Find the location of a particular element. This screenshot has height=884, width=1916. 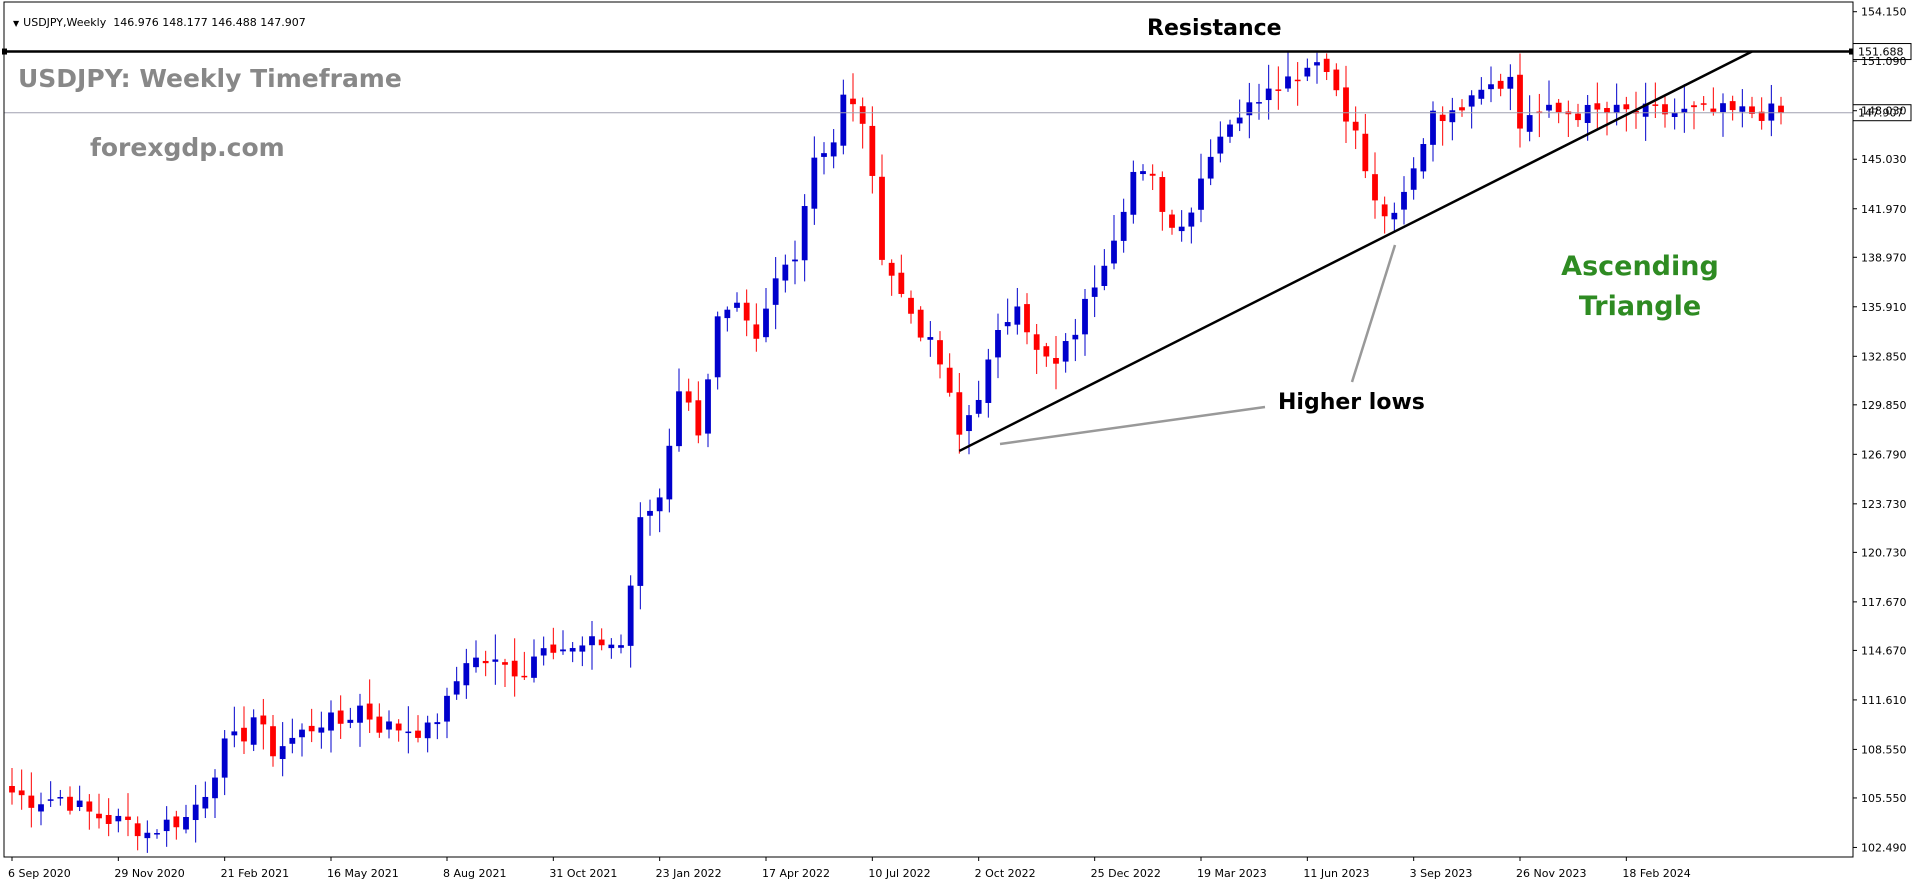

resistance-handle-right is located at coordinates (1851, 51).